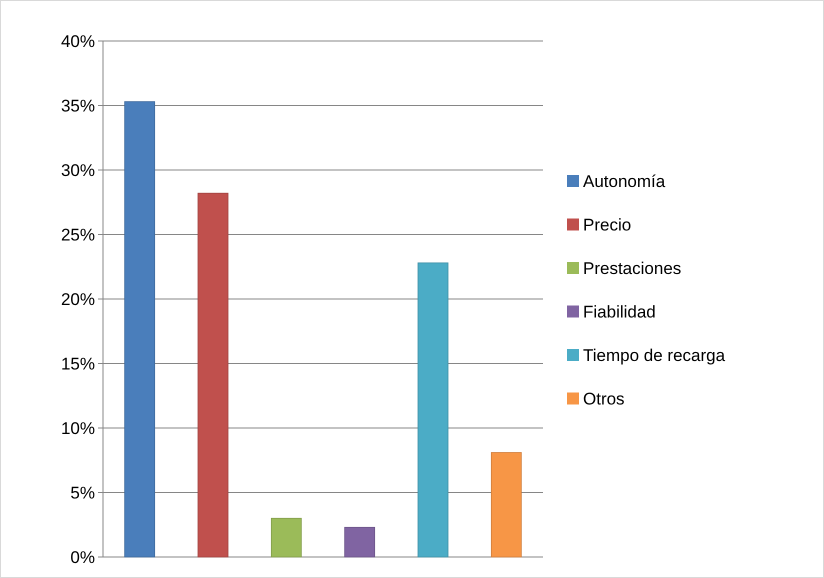  Describe the element at coordinates (82, 492) in the screenshot. I see `y-tick-label: 5%` at that location.